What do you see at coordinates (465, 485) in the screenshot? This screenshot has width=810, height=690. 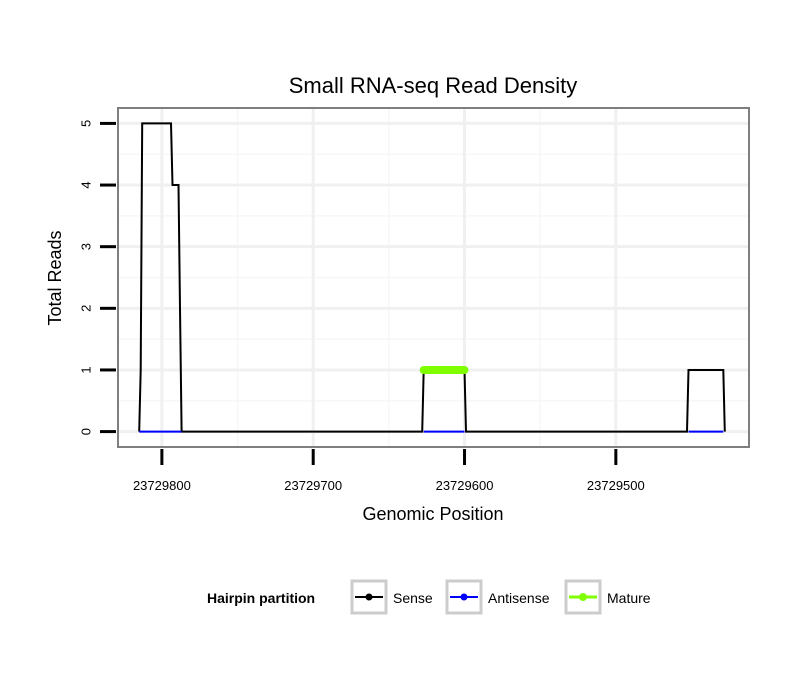 I see `x-tick-label: 23729600` at bounding box center [465, 485].